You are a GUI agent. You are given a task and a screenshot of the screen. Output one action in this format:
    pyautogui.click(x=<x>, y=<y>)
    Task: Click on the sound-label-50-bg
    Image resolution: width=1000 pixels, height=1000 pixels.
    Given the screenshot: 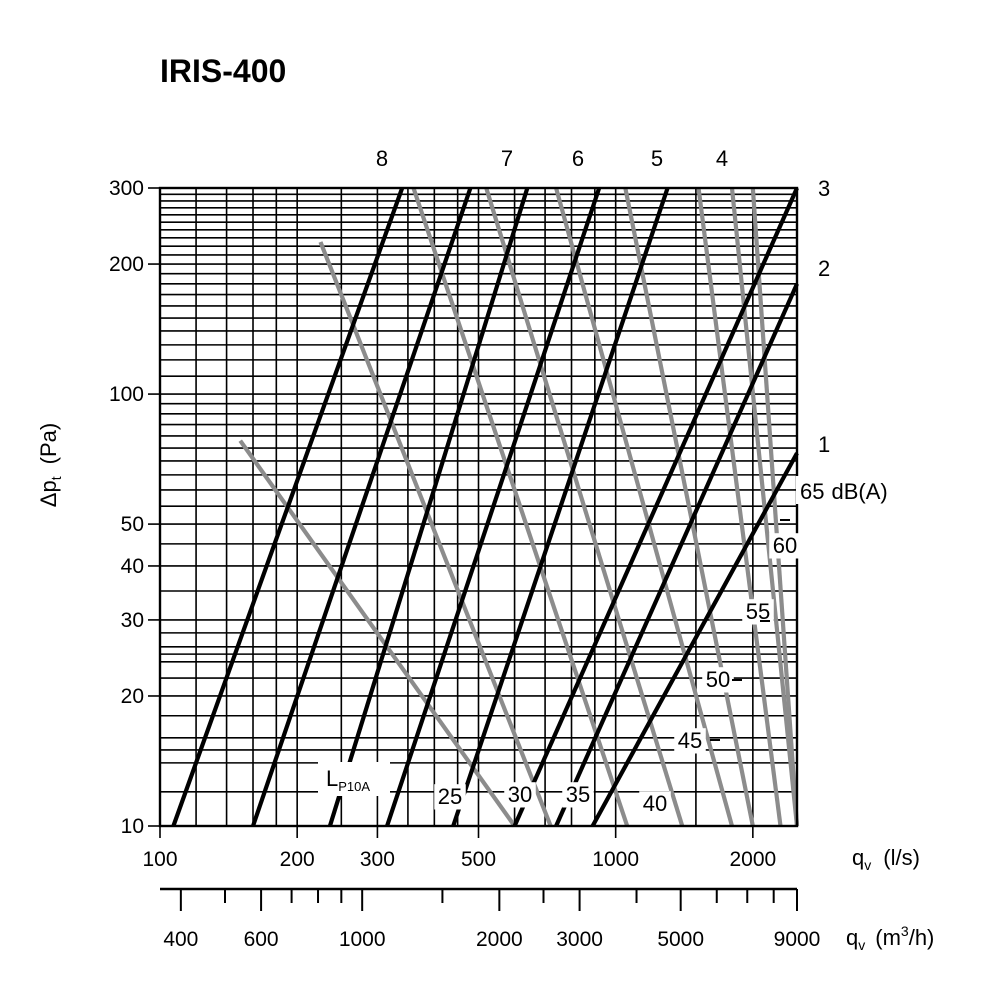 What is the action you would take?
    pyautogui.click(x=718, y=680)
    